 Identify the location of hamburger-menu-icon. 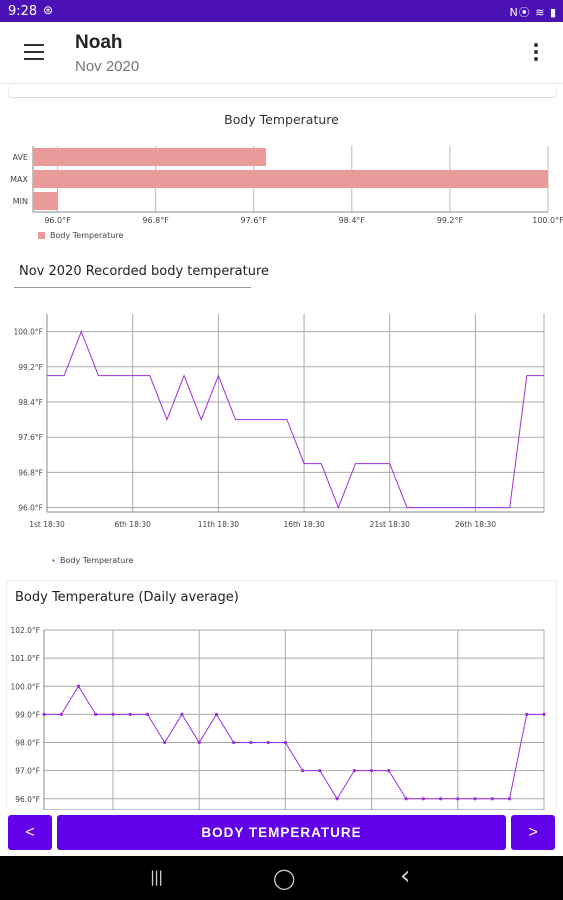
(34, 52).